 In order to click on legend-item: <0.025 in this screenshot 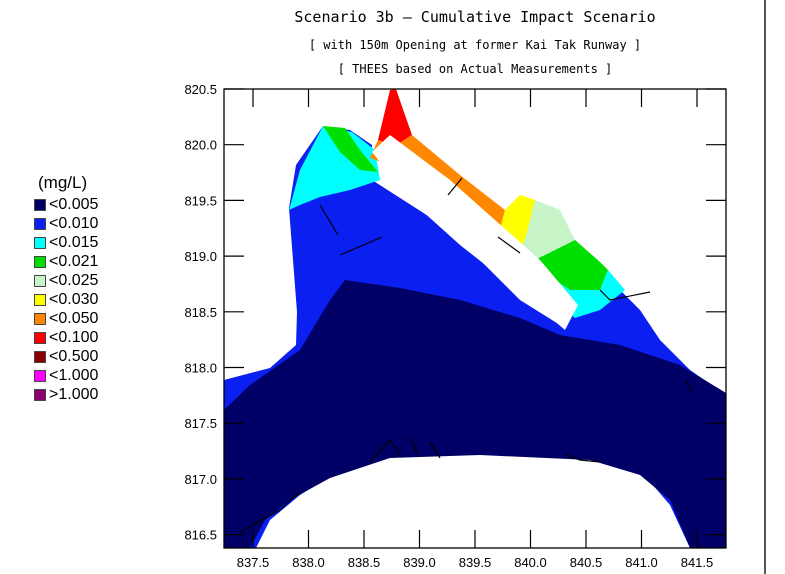, I will do `click(66, 280)`.